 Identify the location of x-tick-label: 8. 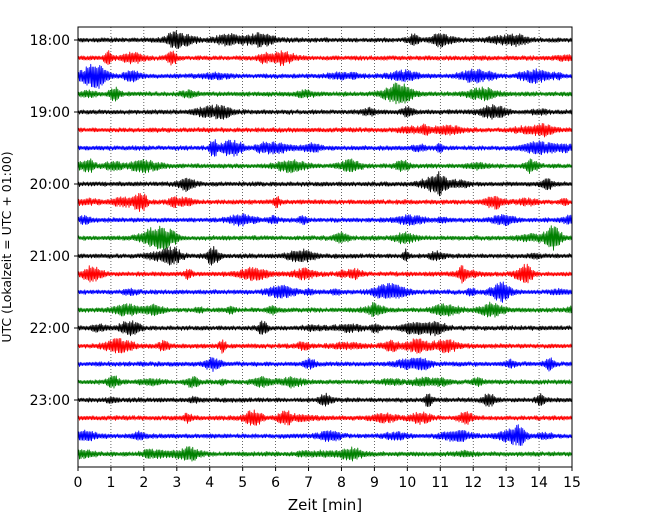
(341, 483).